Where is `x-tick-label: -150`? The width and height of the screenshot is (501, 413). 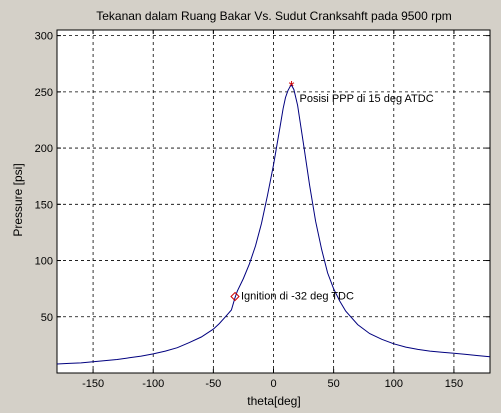
x-tick-label: -150 is located at coordinates (93, 384).